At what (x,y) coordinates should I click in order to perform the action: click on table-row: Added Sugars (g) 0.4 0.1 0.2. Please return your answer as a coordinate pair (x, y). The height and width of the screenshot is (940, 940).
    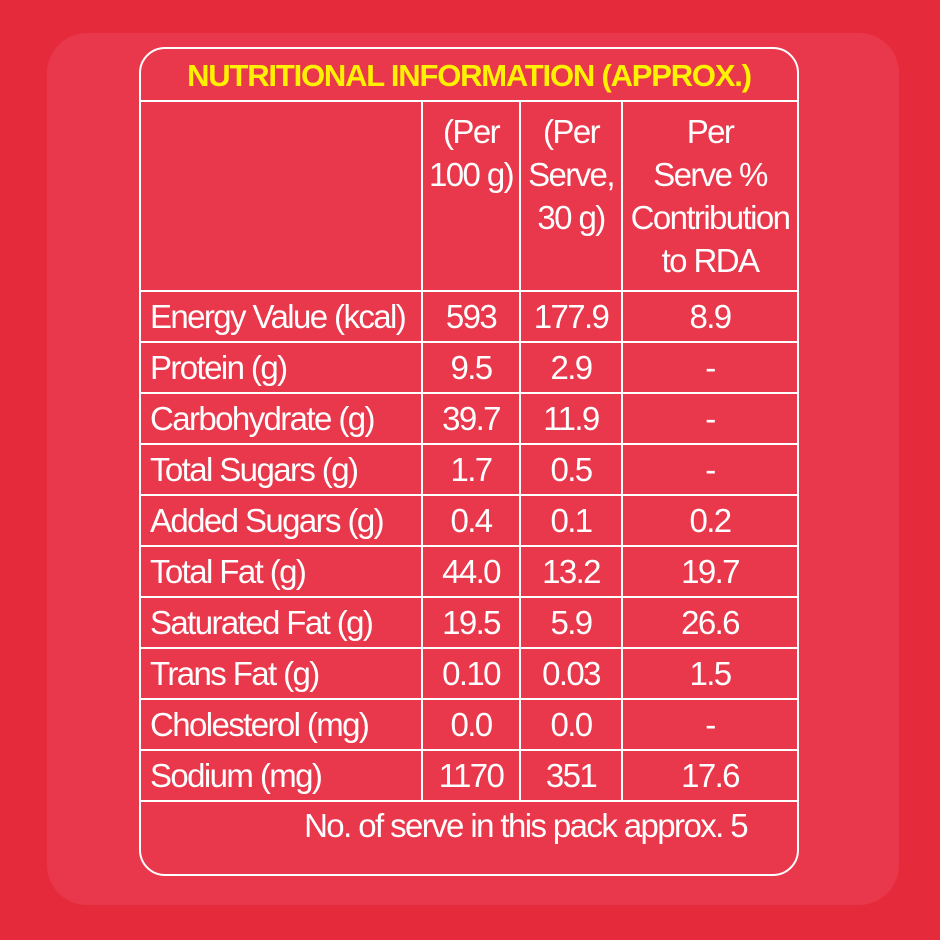
    Looking at the image, I should click on (469, 520).